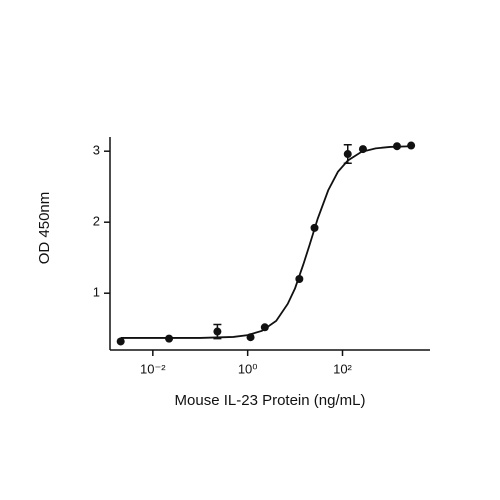 This screenshot has width=500, height=500. Describe the element at coordinates (96, 150) in the screenshot. I see `y-tick-label: 3` at that location.